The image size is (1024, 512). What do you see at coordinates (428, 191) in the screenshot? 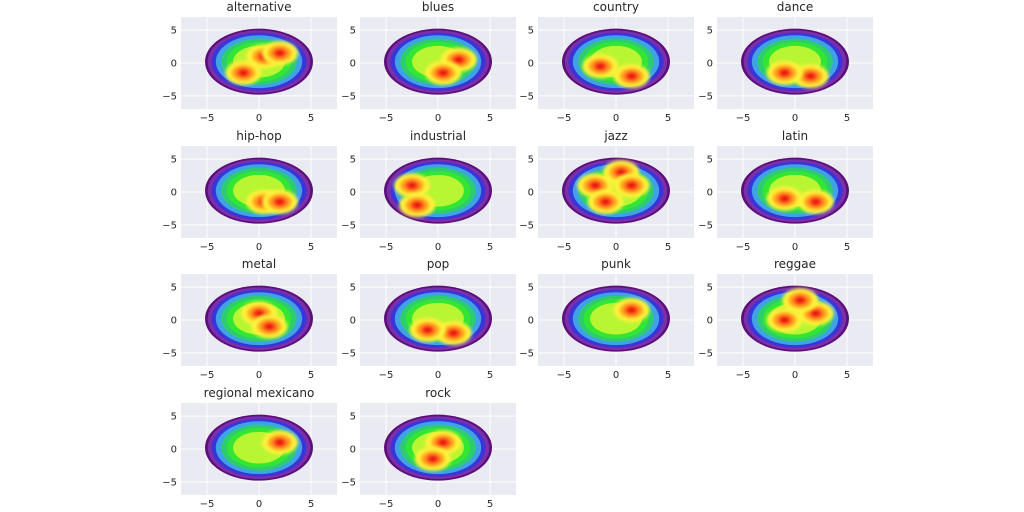
I see `subplot-industrial: industrial −5 0 5 5 0 −5` at bounding box center [428, 191].